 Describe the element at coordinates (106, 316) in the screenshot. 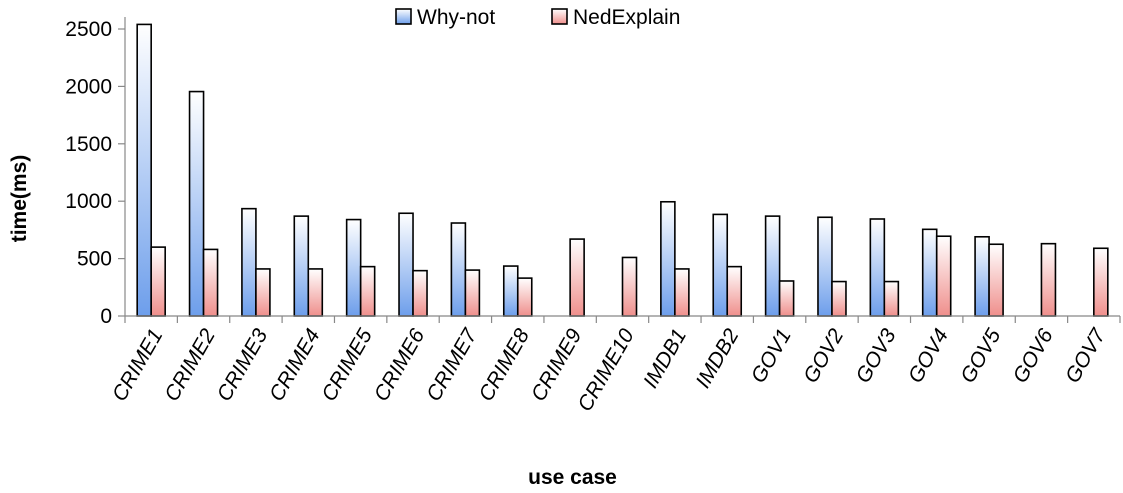

I see `y-tick-label: 0` at that location.